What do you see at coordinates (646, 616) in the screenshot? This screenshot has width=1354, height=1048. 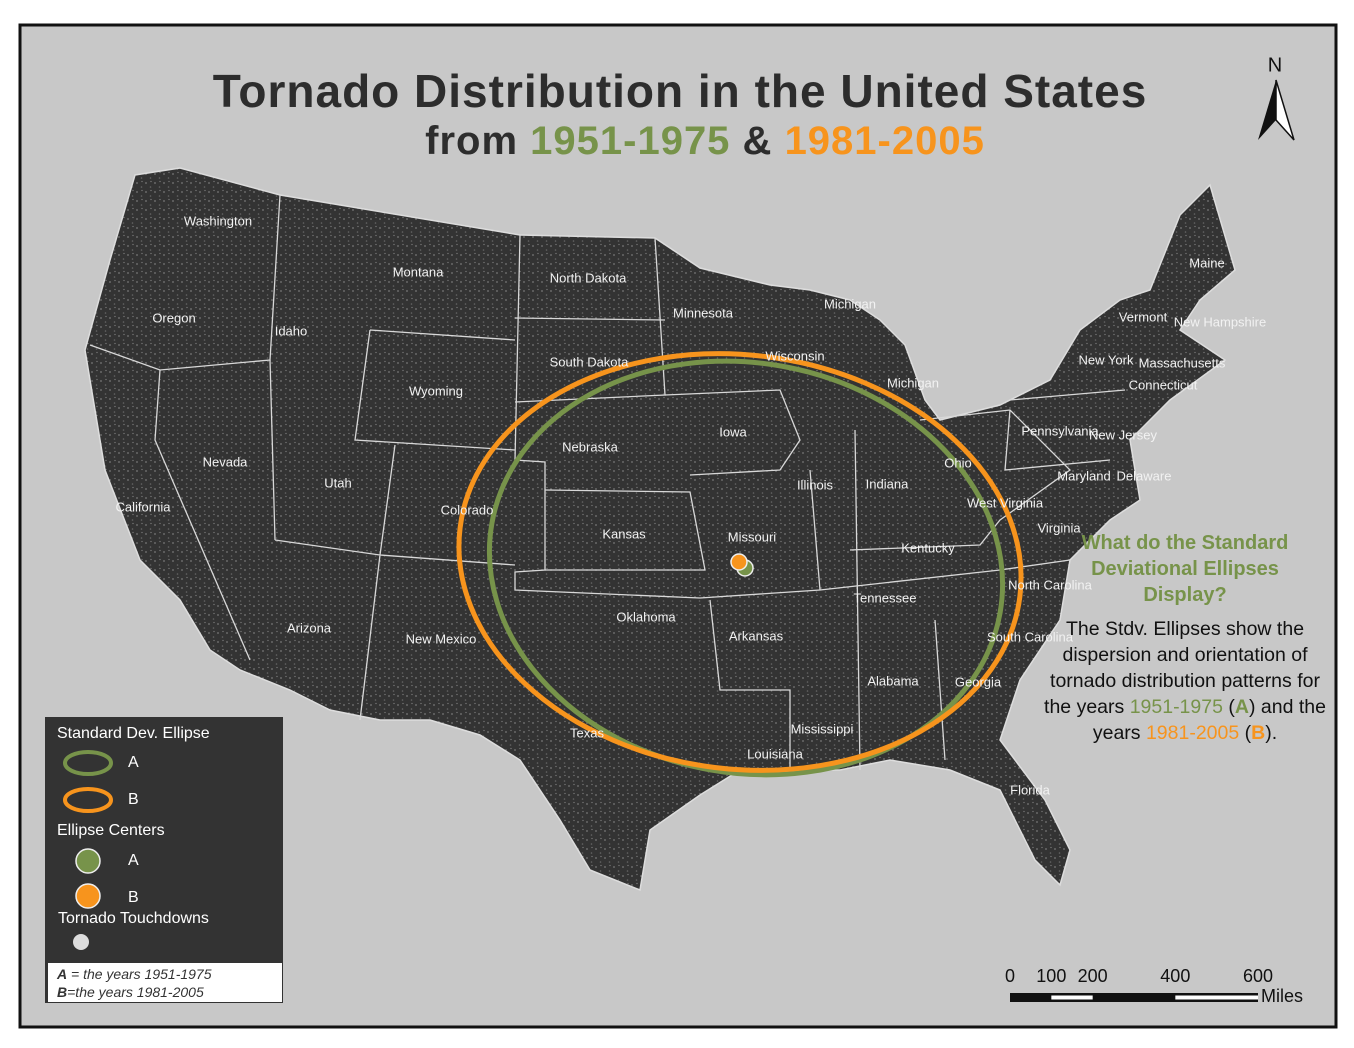 I see `state-label: Oklahoma` at bounding box center [646, 616].